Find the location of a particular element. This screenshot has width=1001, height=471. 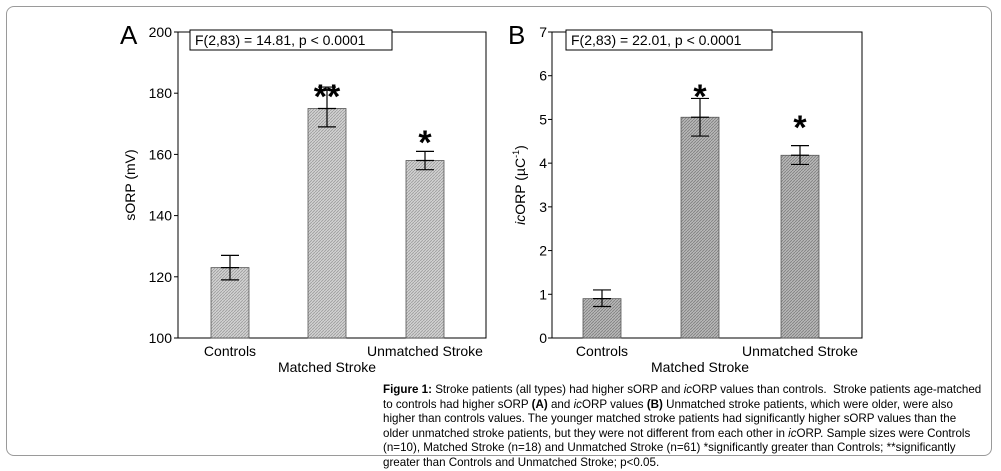

caption-panel-b-ref: (B) is located at coordinates (654, 404).